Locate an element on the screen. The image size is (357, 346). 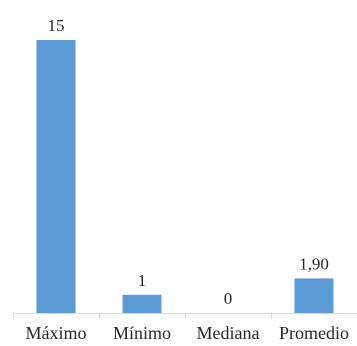
data-label: 0 is located at coordinates (228, 298).